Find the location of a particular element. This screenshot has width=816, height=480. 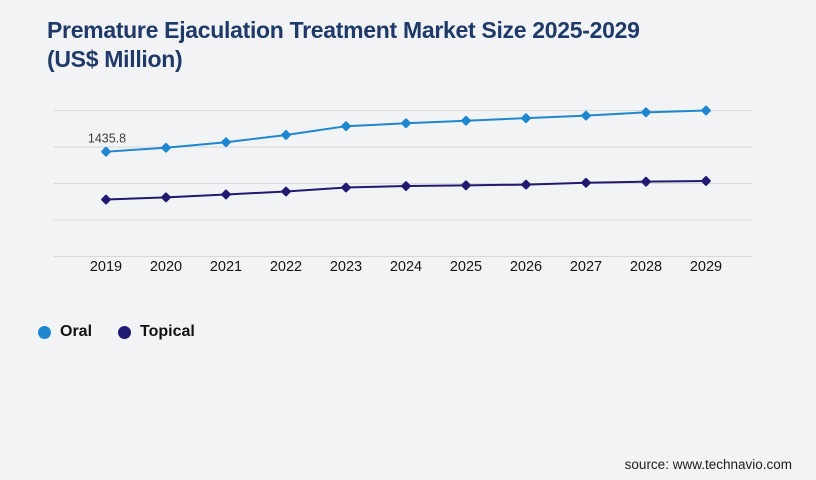

svg-text: 2025 is located at coordinates (466, 267).